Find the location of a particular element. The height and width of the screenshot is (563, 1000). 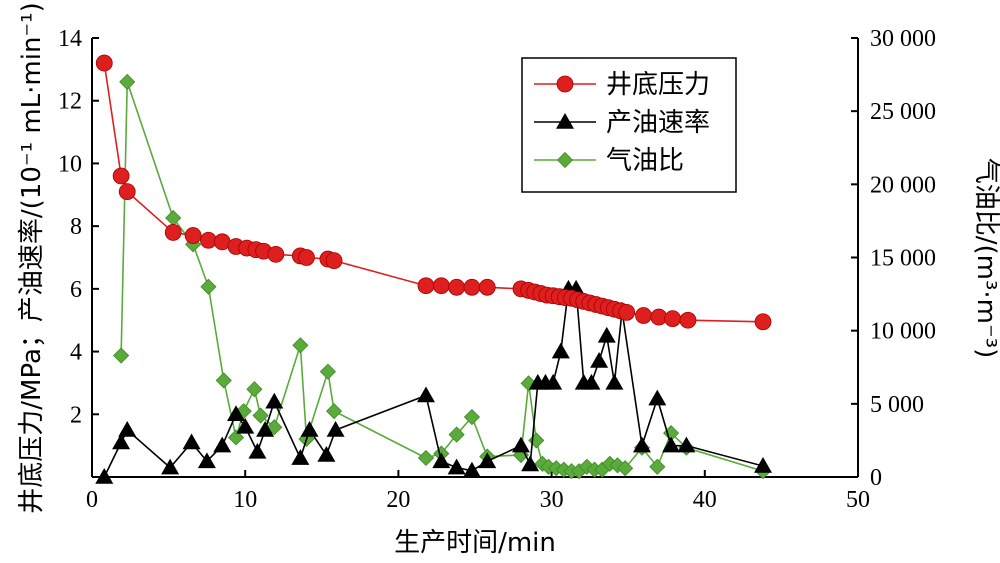

x-tick-label: 0 is located at coordinates (92, 500).